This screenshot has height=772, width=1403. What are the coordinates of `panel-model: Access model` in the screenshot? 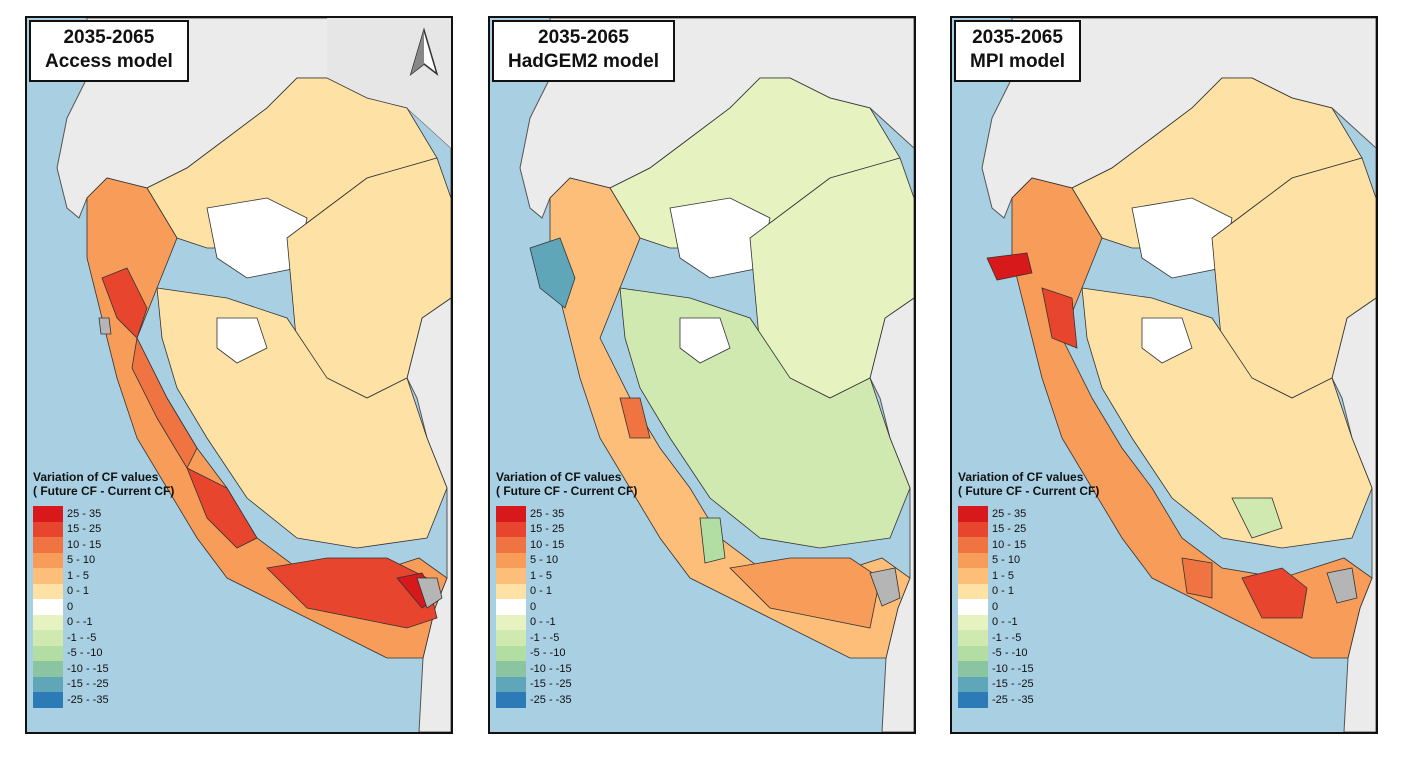 It's located at (109, 61).